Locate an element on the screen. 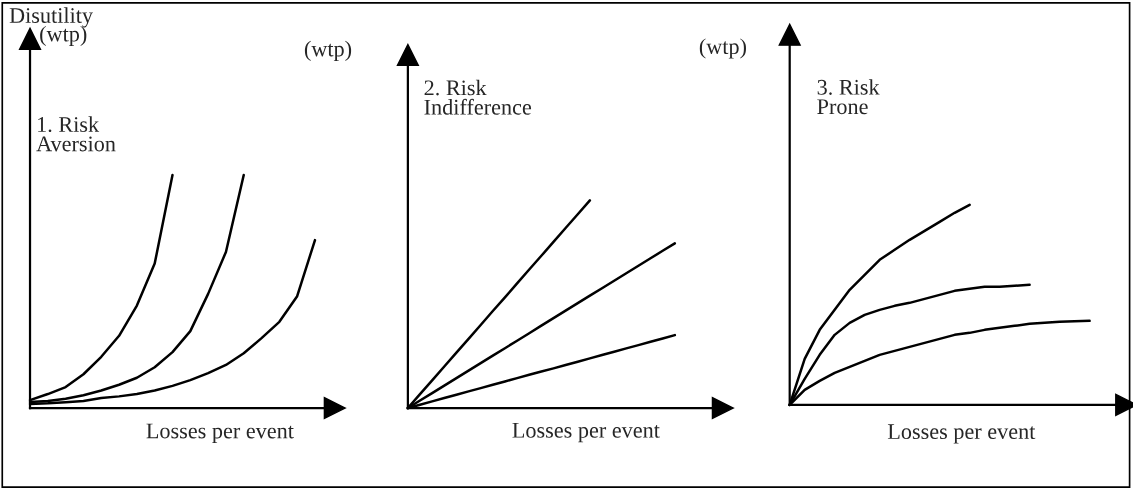  chart-title: 3. Risk Prone is located at coordinates (848, 97).